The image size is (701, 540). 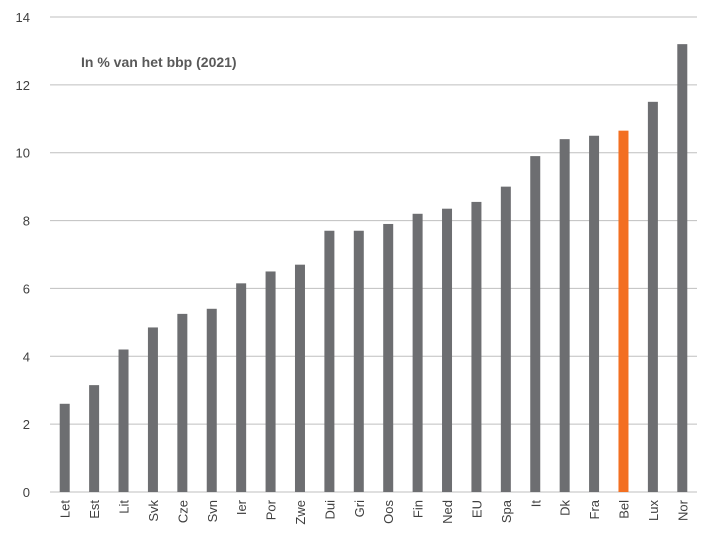 What do you see at coordinates (26, 288) in the screenshot?
I see `y-tick-label: 6` at bounding box center [26, 288].